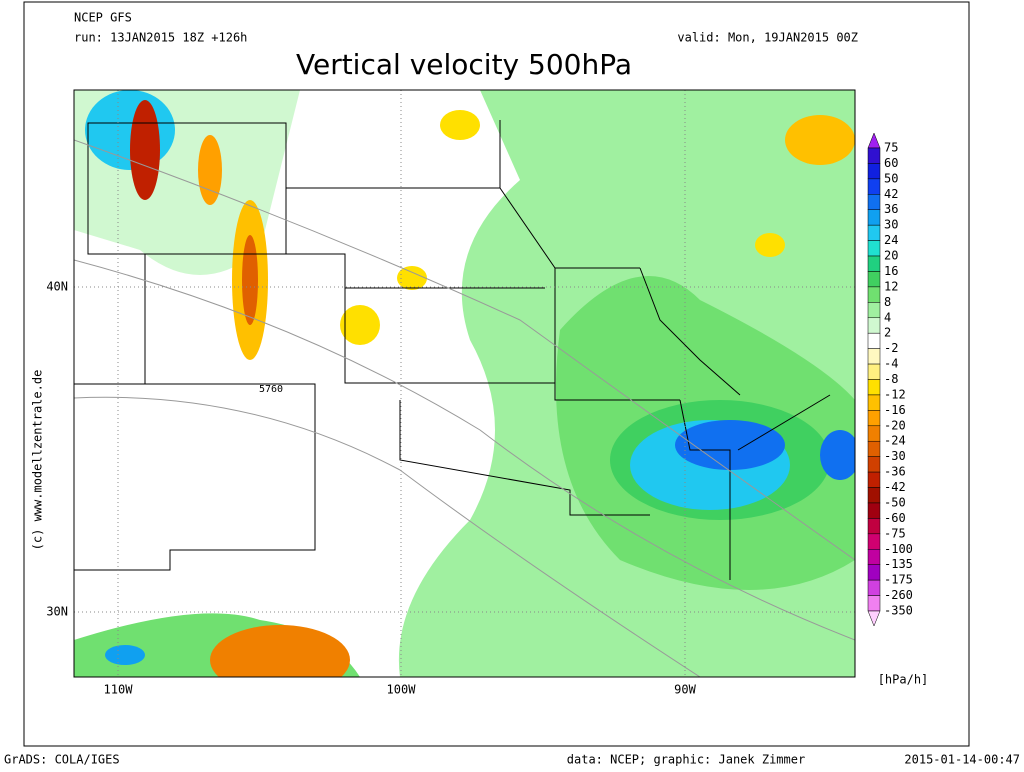 The width and height of the screenshot is (1024, 772). What do you see at coordinates (874, 618) in the screenshot?
I see `legend-arrow` at bounding box center [874, 618].